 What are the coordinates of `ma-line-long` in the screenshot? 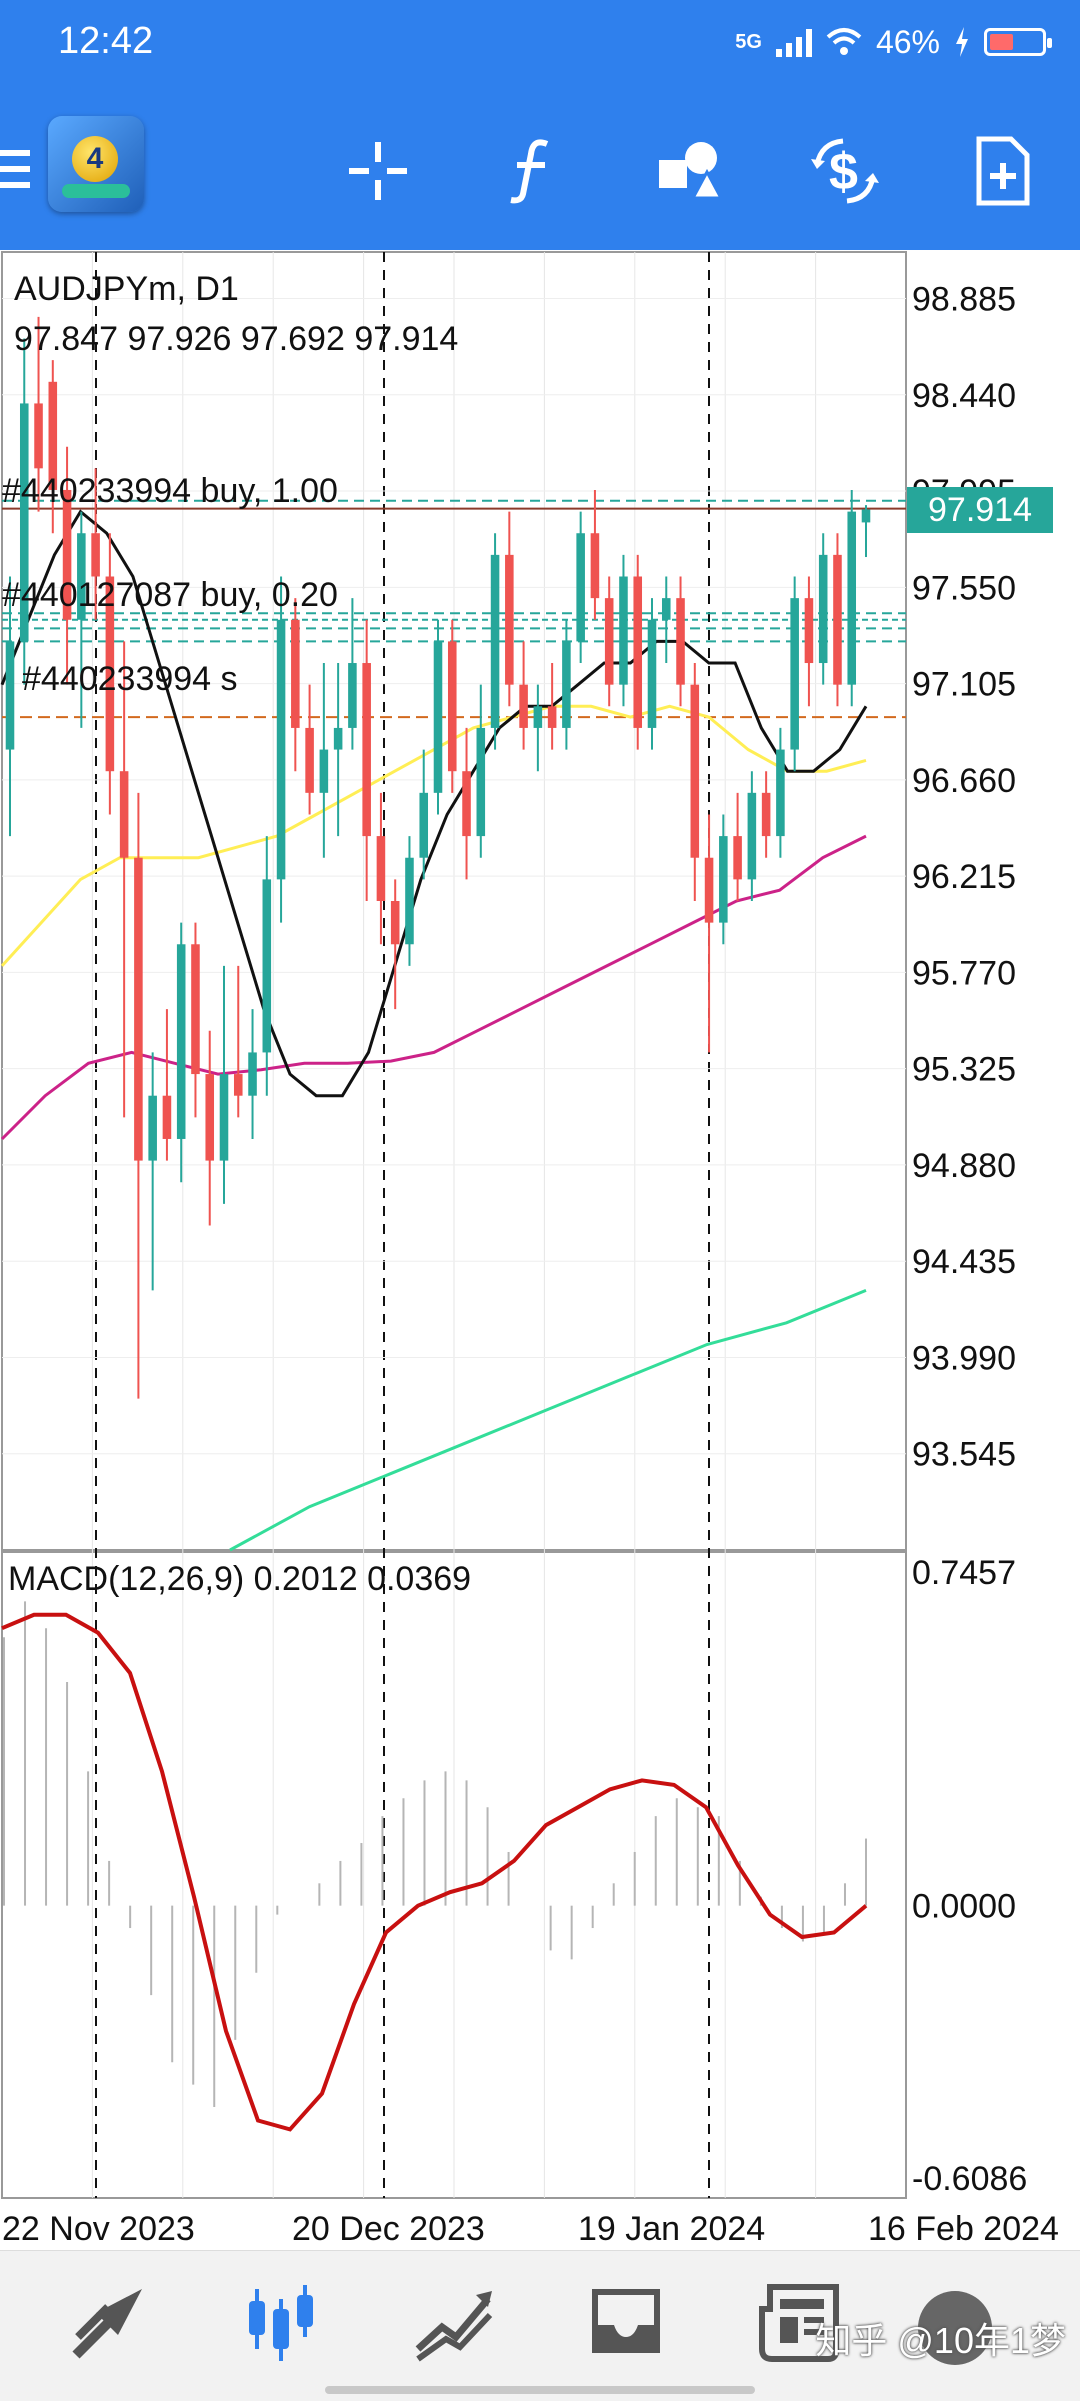 It's located at (548, 1420).